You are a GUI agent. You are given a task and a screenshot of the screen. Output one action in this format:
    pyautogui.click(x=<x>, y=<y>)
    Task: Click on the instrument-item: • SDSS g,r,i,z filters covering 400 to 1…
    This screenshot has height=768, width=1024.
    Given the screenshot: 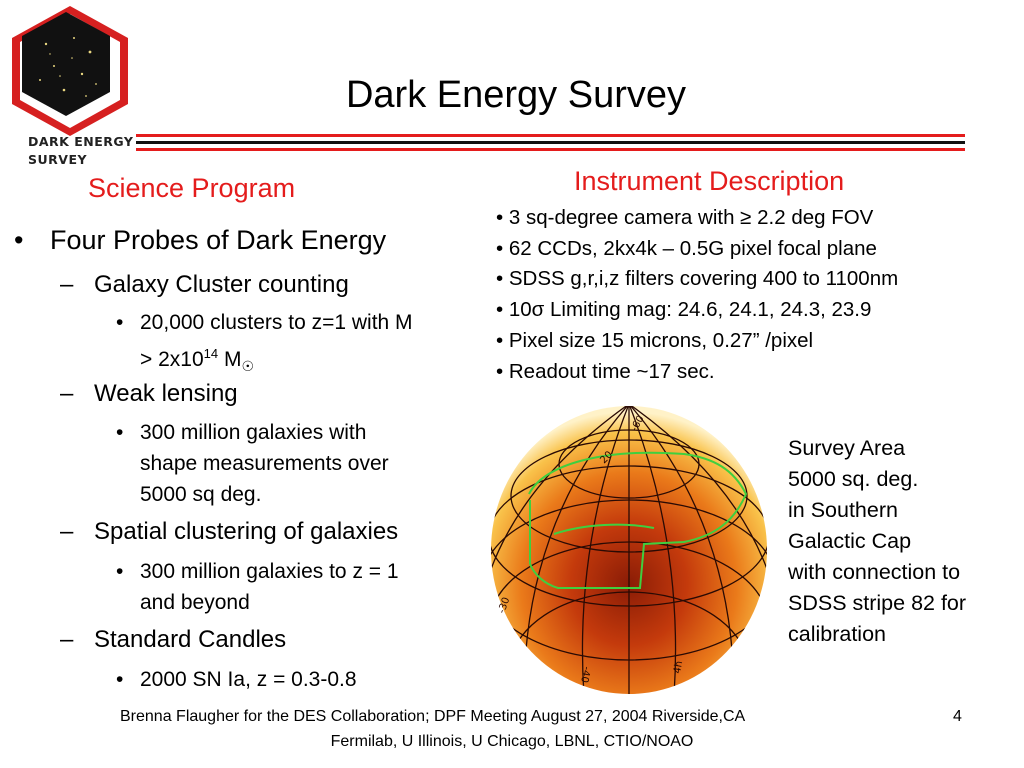 What is the action you would take?
    pyautogui.click(x=697, y=278)
    